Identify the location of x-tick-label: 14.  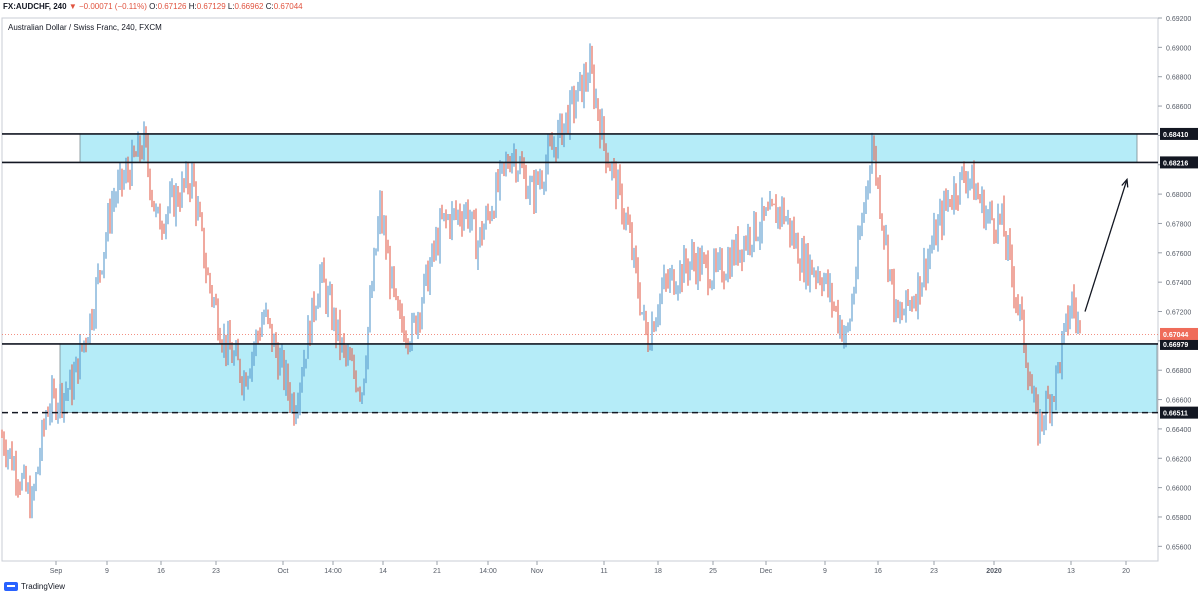
(383, 571).